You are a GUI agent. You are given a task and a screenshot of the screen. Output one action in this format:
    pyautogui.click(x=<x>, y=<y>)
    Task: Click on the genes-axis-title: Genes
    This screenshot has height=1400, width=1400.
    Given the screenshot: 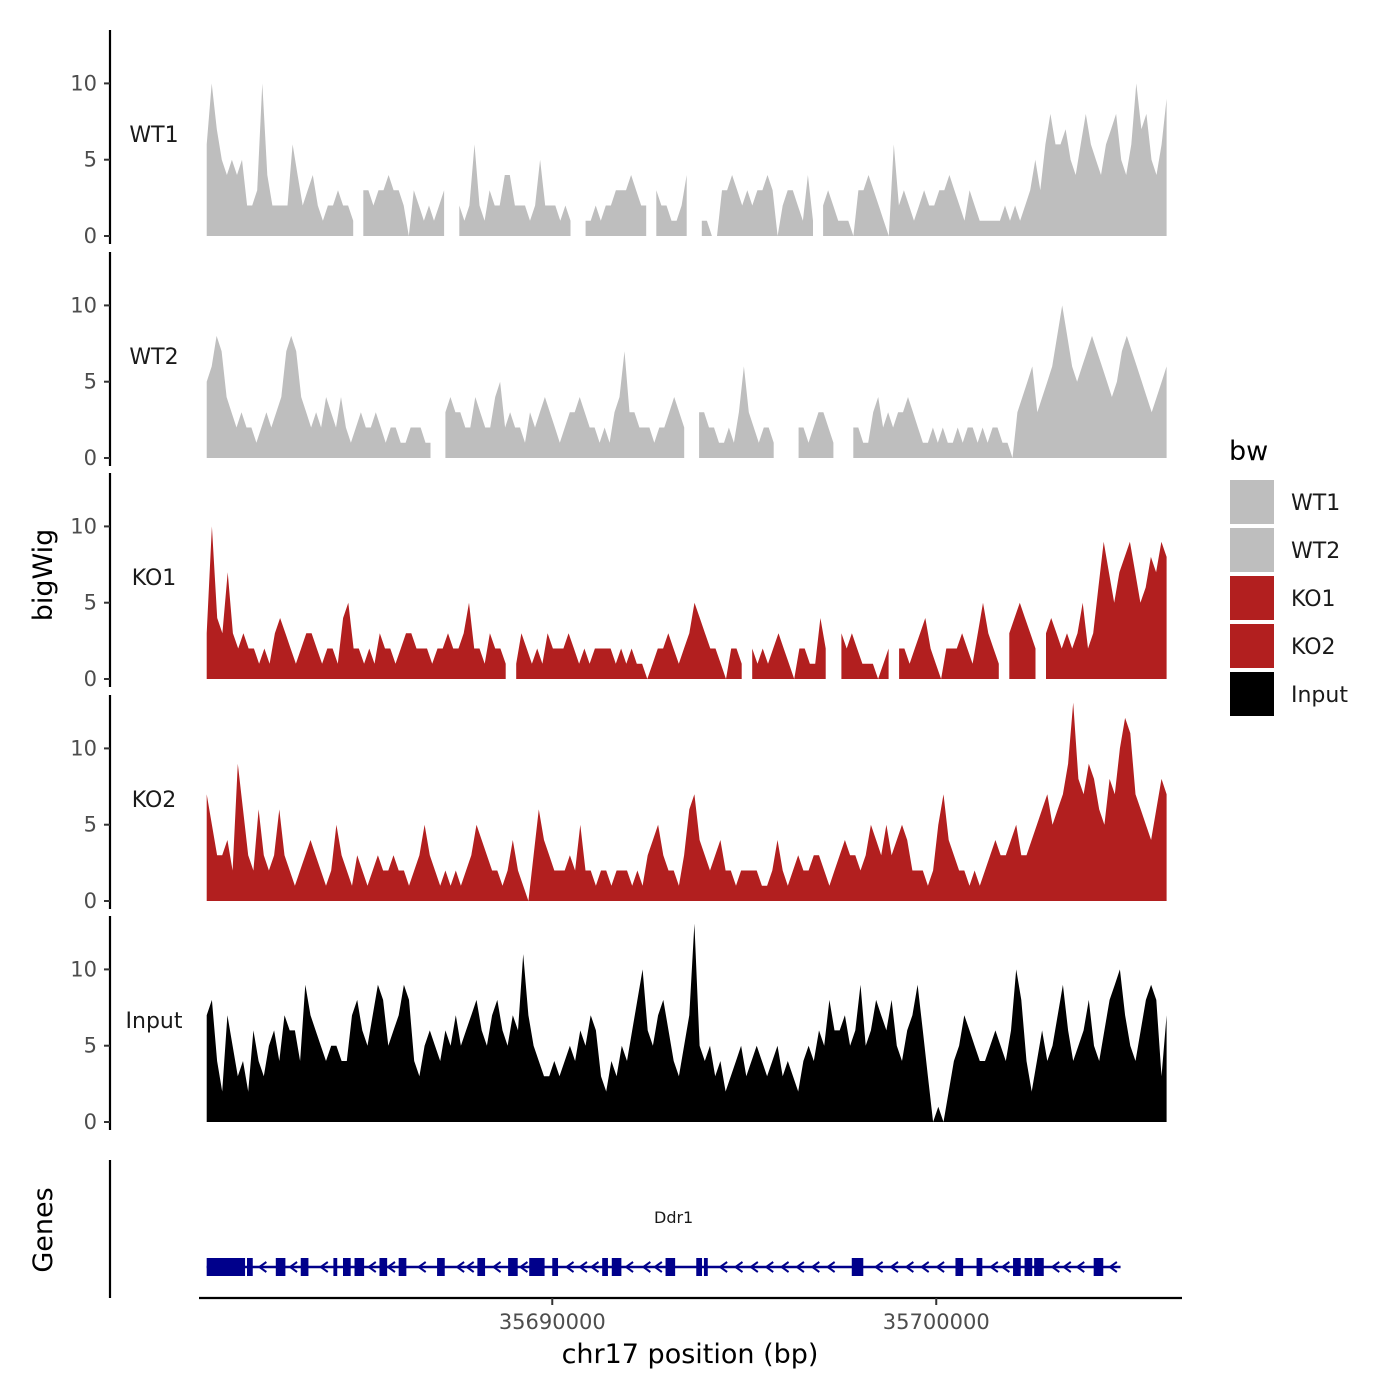 What is the action you would take?
    pyautogui.click(x=43, y=1229)
    